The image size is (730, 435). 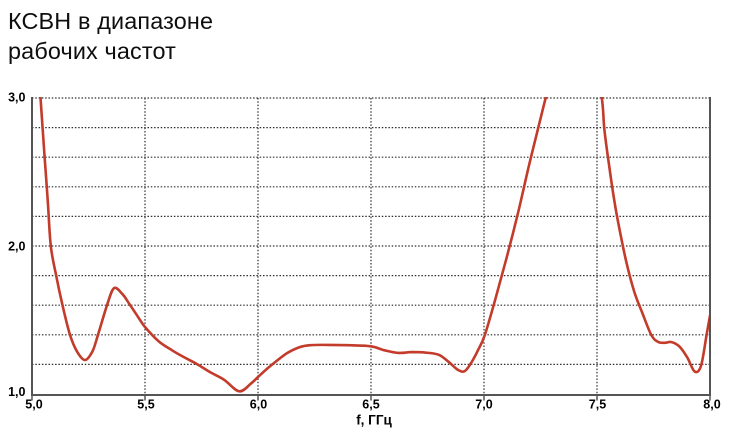 I want to click on svg-text: 3,0, so click(x=16, y=98).